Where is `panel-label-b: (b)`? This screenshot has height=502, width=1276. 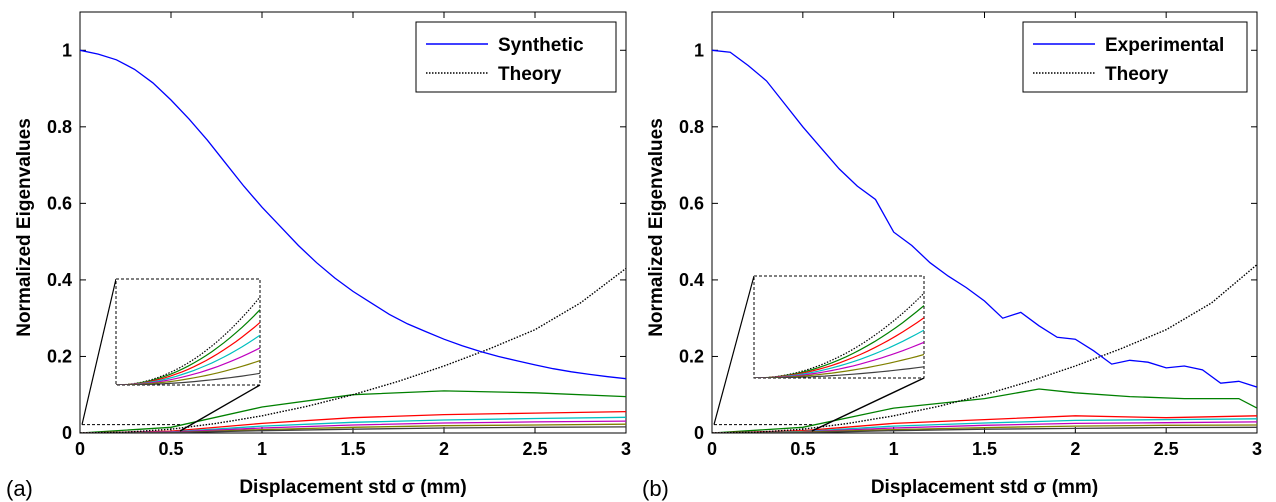 panel-label-b: (b) is located at coordinates (655, 488).